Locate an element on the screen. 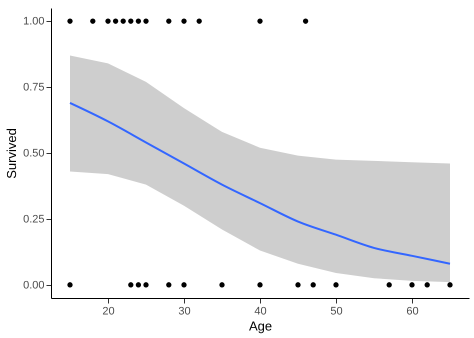 The image size is (474, 338). x-tick-label: 50 is located at coordinates (336, 312).